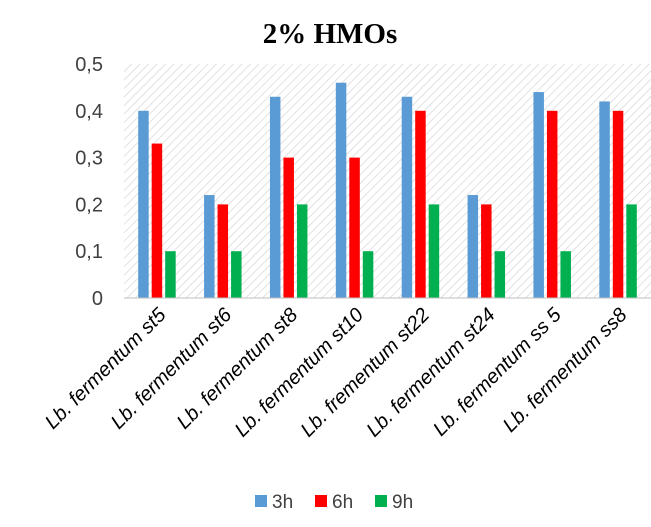  What do you see at coordinates (381, 501) in the screenshot?
I see `legend-swatch-9h` at bounding box center [381, 501].